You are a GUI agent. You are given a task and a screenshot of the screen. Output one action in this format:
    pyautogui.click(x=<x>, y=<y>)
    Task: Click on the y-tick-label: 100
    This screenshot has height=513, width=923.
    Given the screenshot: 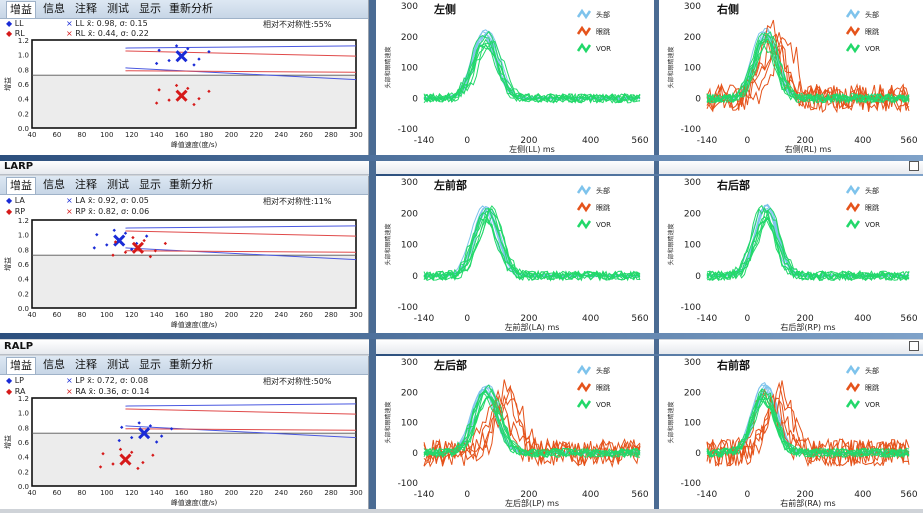 What is the action you would take?
    pyautogui.click(x=409, y=246)
    